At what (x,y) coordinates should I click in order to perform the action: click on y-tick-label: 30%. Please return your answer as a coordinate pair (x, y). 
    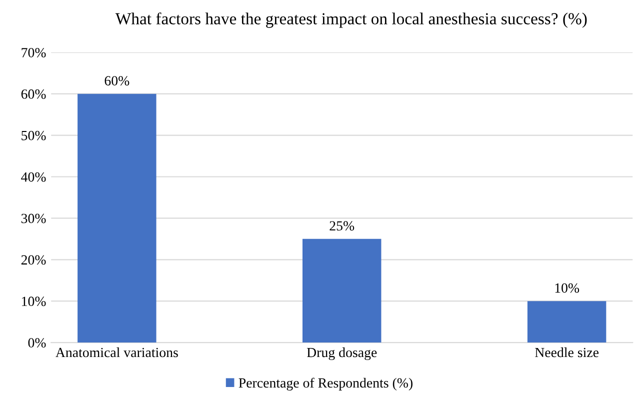
    Looking at the image, I should click on (33, 219).